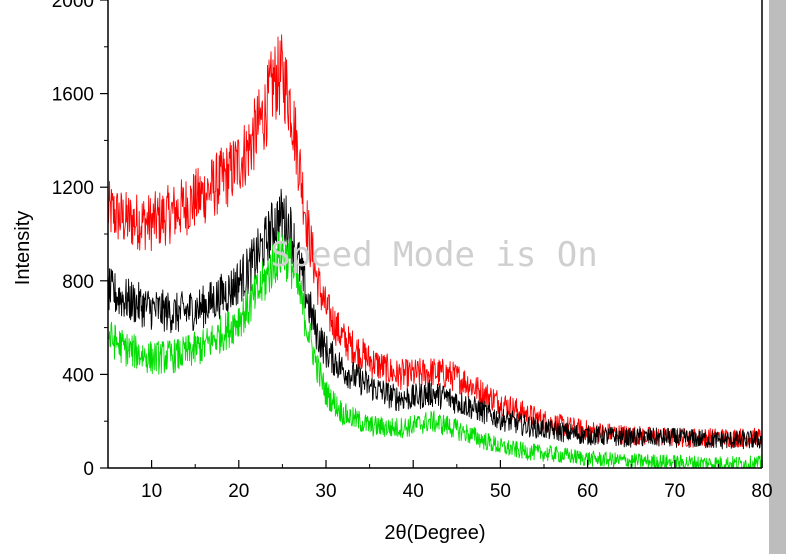  I want to click on y-tick-label: 1600, so click(73, 95).